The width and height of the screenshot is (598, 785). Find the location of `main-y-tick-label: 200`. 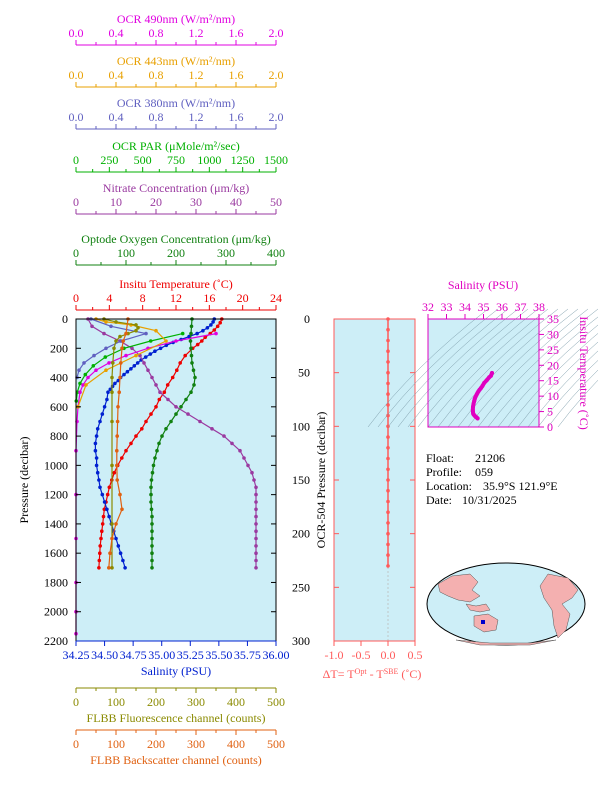

main-y-tick-label: 200 is located at coordinates (59, 348).